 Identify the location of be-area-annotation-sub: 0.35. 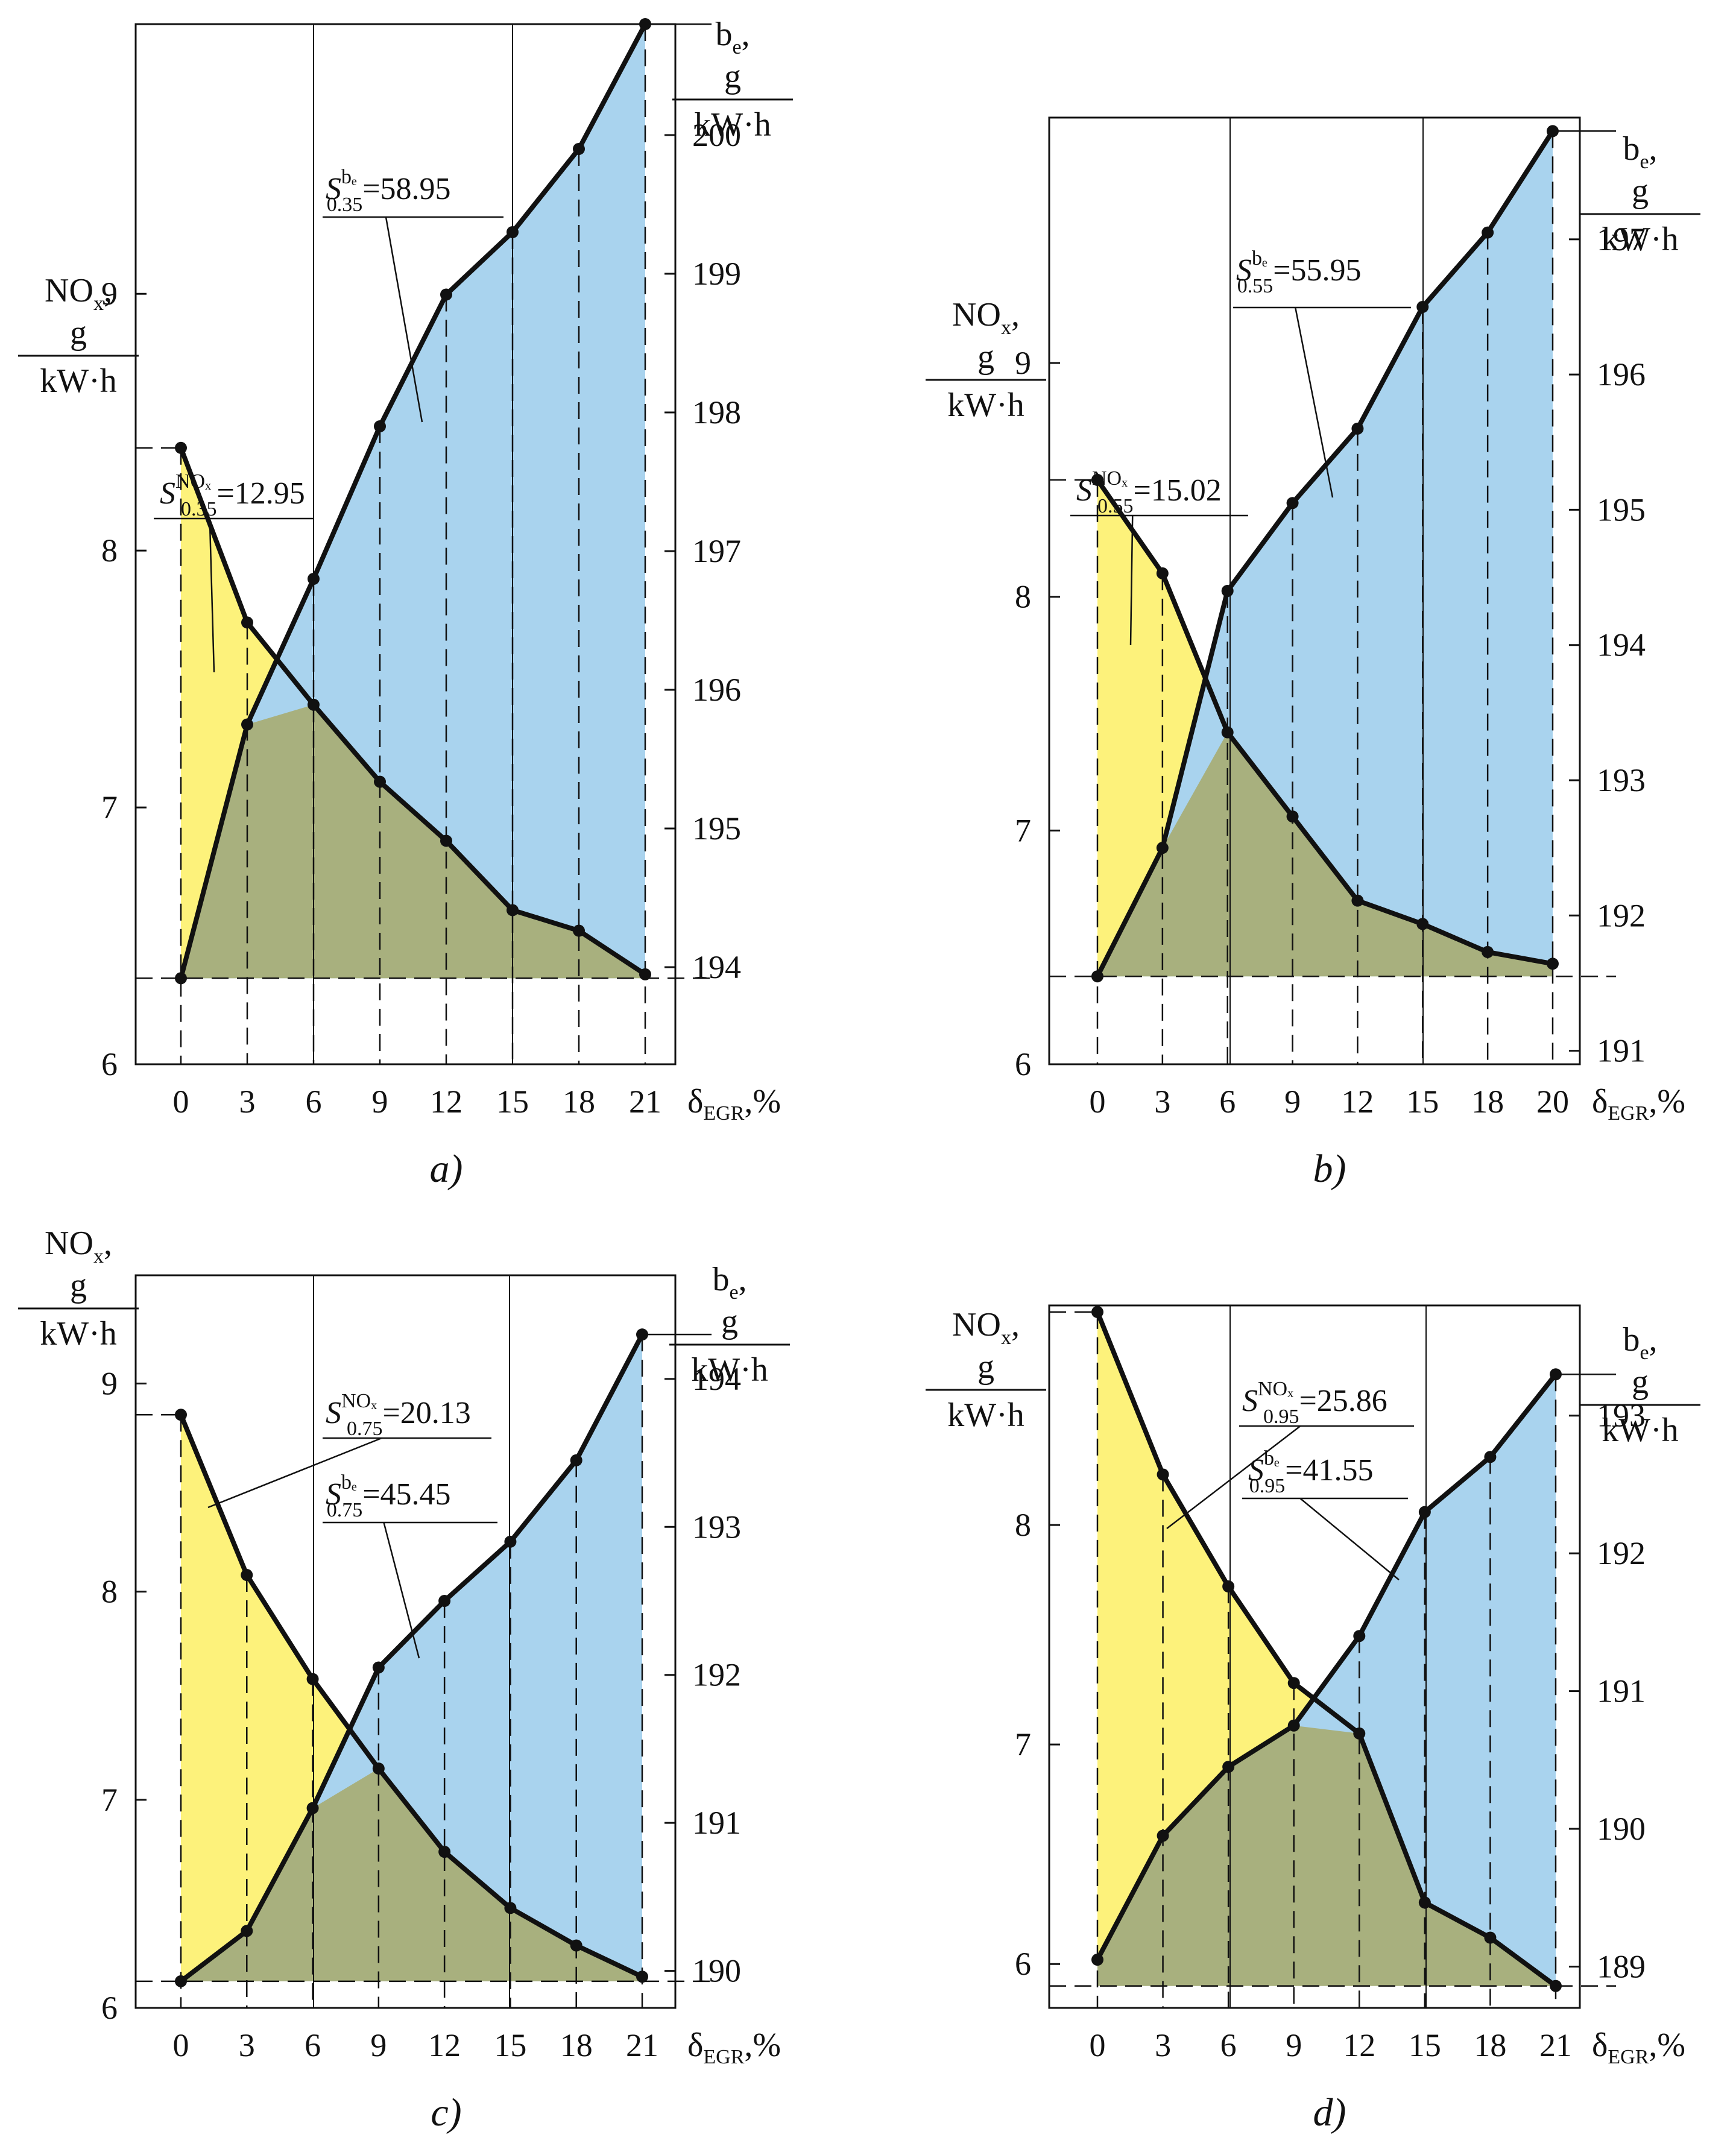
(345, 205).